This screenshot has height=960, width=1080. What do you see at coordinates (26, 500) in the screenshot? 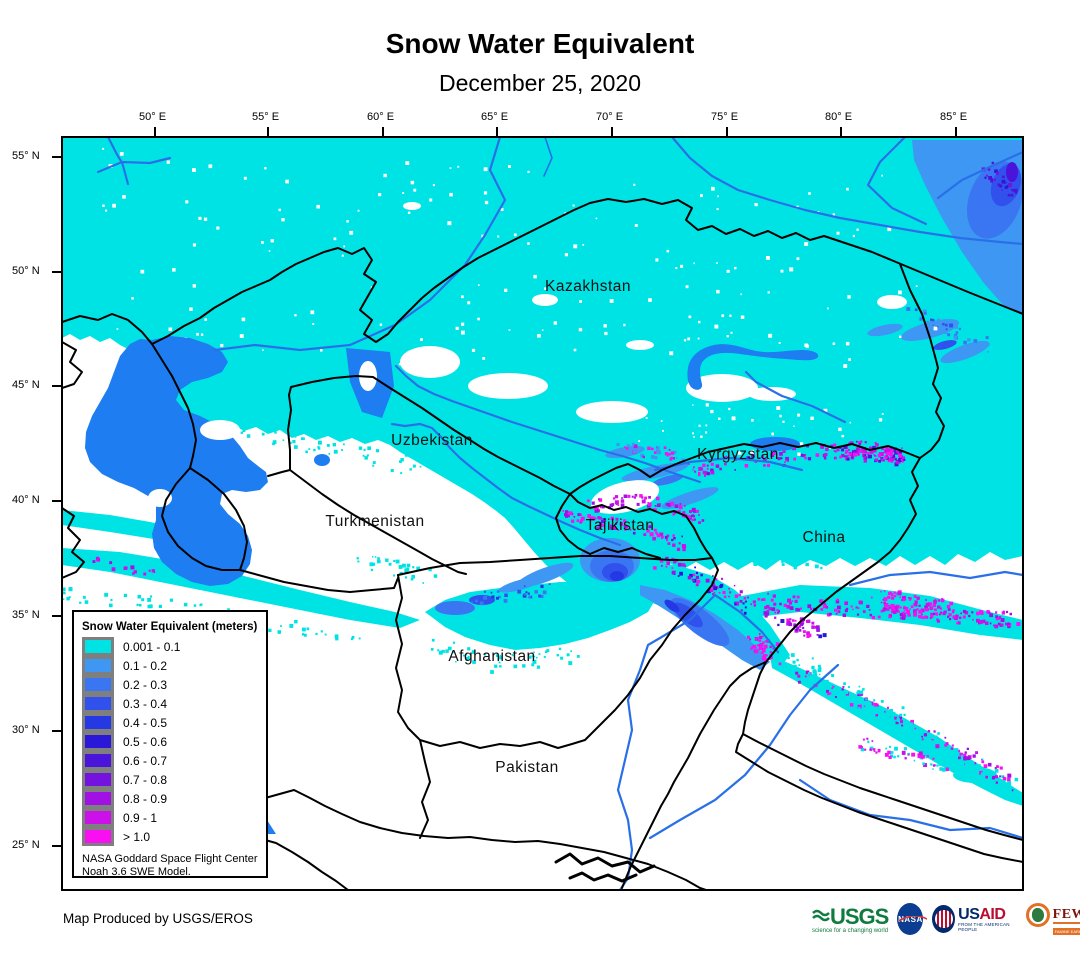
I see `latitude-tick-label: 40° N` at bounding box center [26, 500].